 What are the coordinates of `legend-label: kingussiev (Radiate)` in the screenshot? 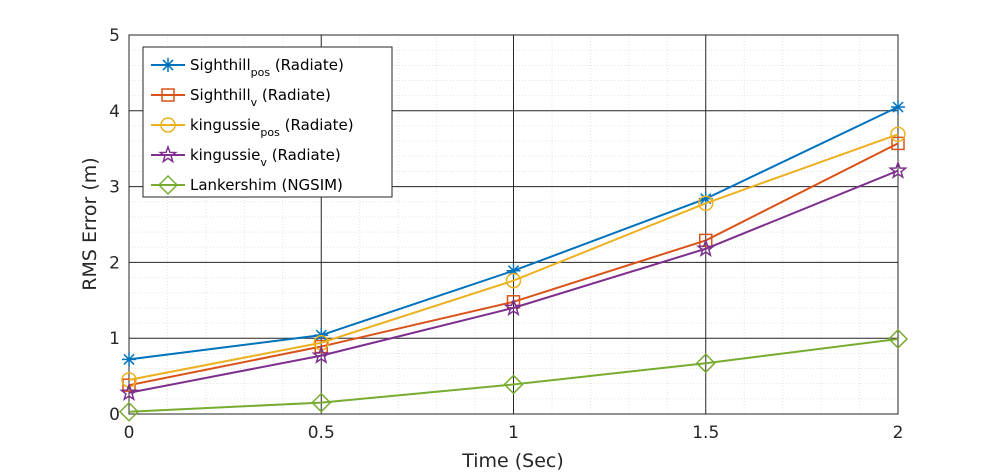 It's located at (265, 157).